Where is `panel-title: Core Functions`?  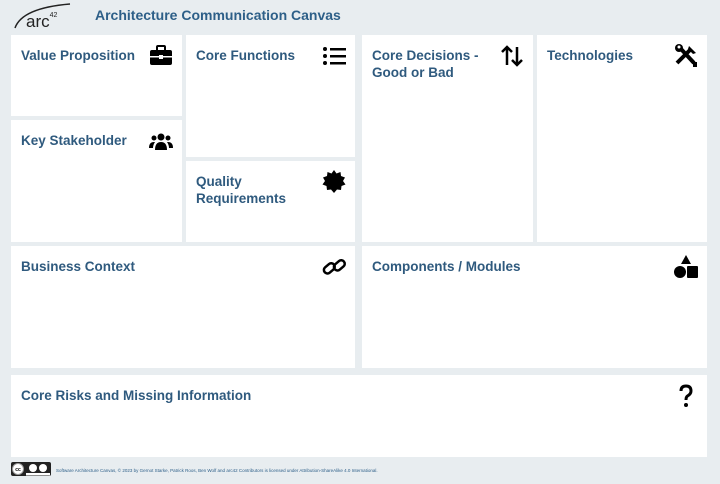 panel-title: Core Functions is located at coordinates (246, 55).